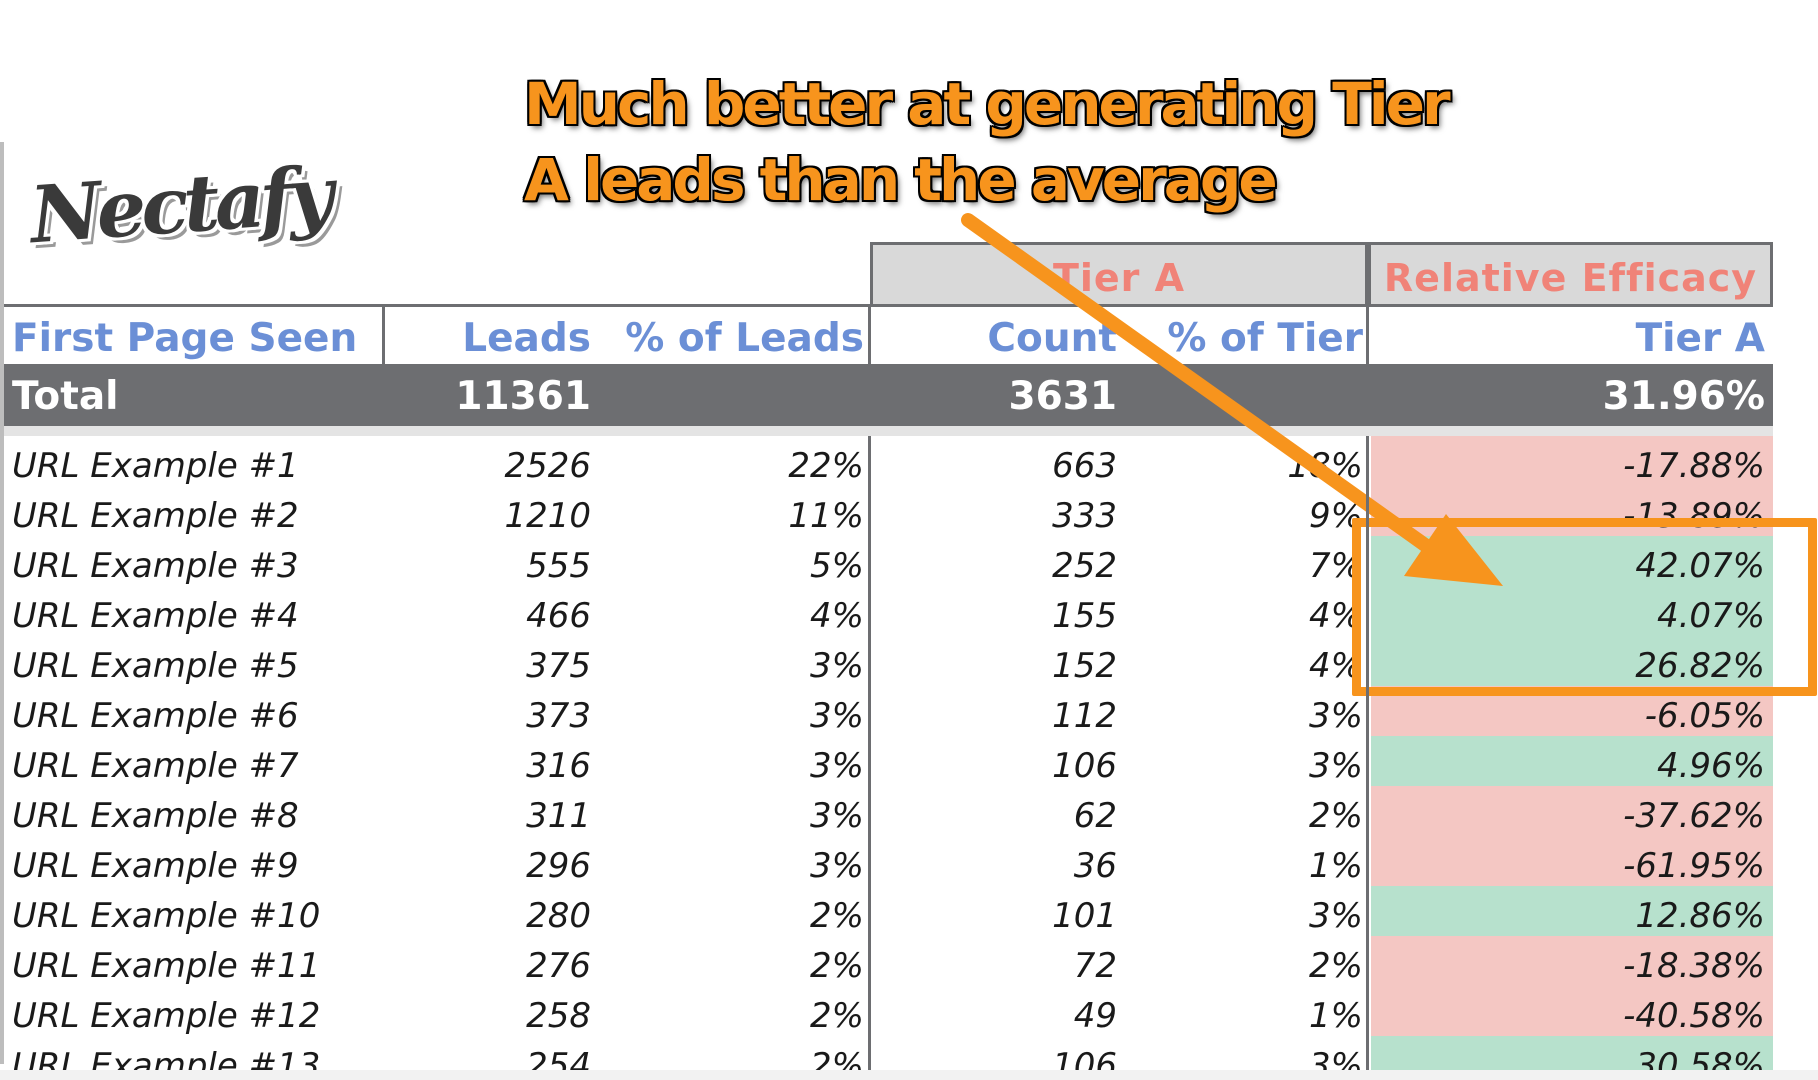 This screenshot has height=1080, width=1818. I want to click on col-pct-of-tier: % of Tier, so click(1265, 338).